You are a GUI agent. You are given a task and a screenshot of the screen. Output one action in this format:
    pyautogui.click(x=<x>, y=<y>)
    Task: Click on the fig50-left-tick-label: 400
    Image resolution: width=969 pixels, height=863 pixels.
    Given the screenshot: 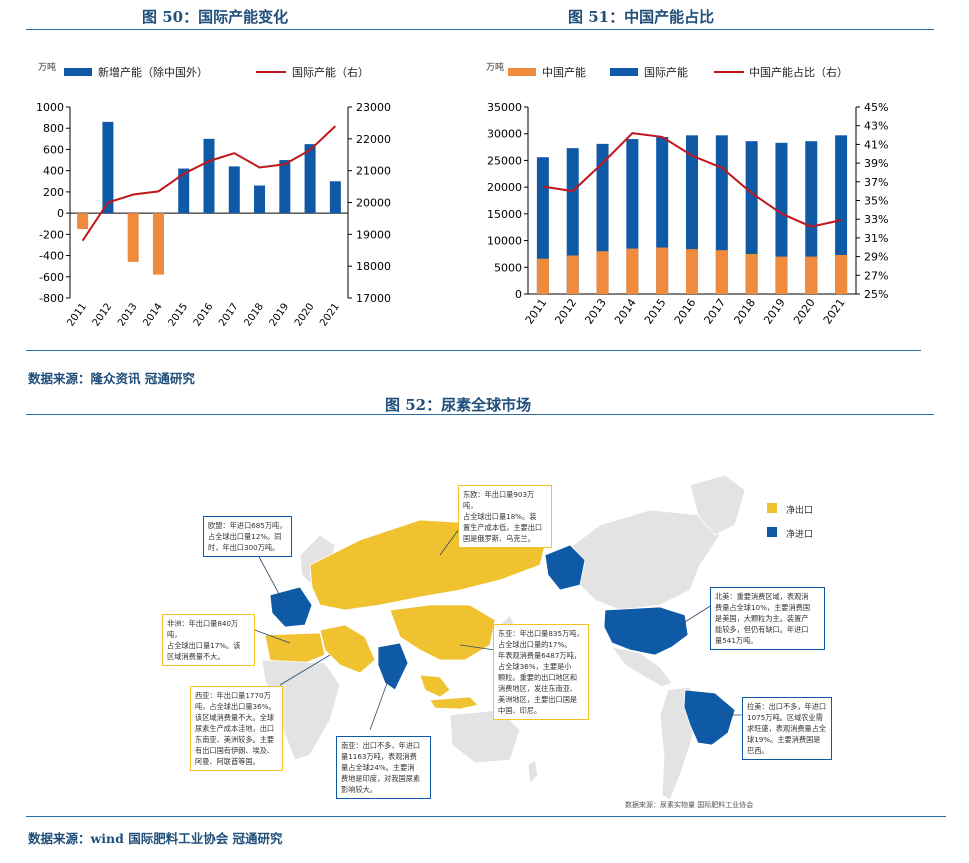 What is the action you would take?
    pyautogui.click(x=53, y=171)
    